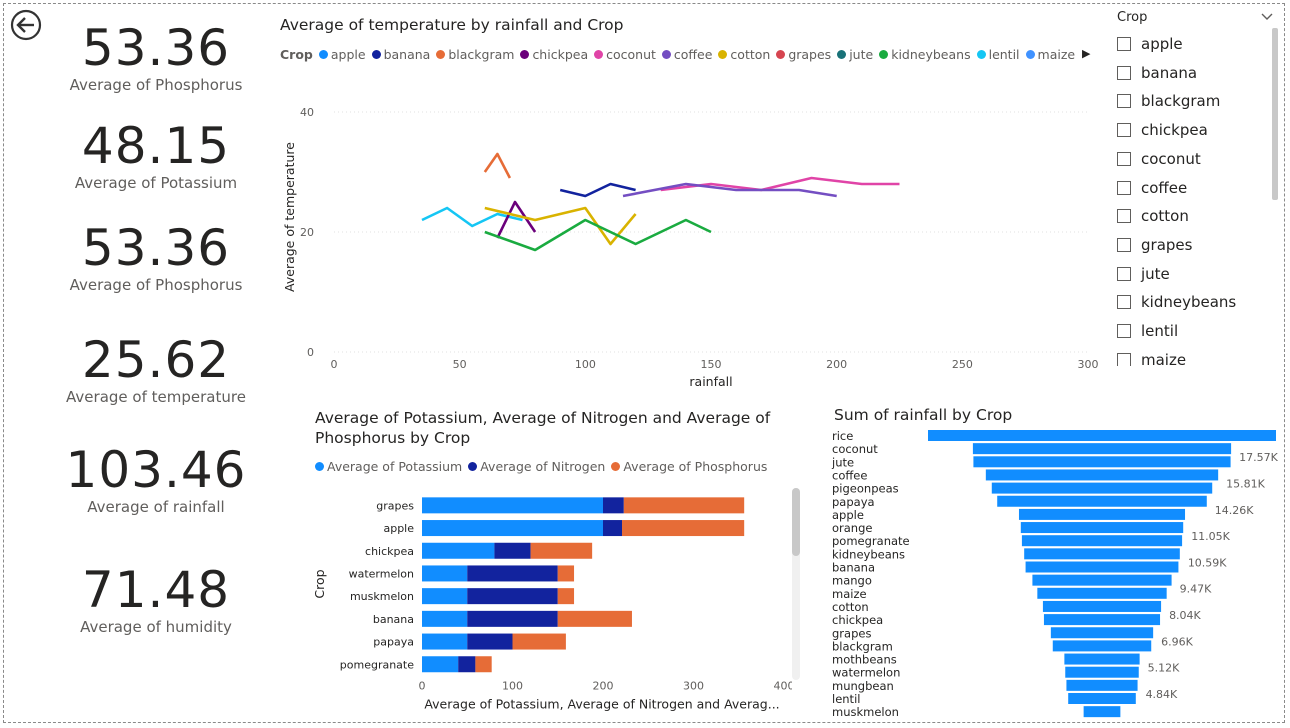  I want to click on x-tick-label: 150, so click(711, 364).